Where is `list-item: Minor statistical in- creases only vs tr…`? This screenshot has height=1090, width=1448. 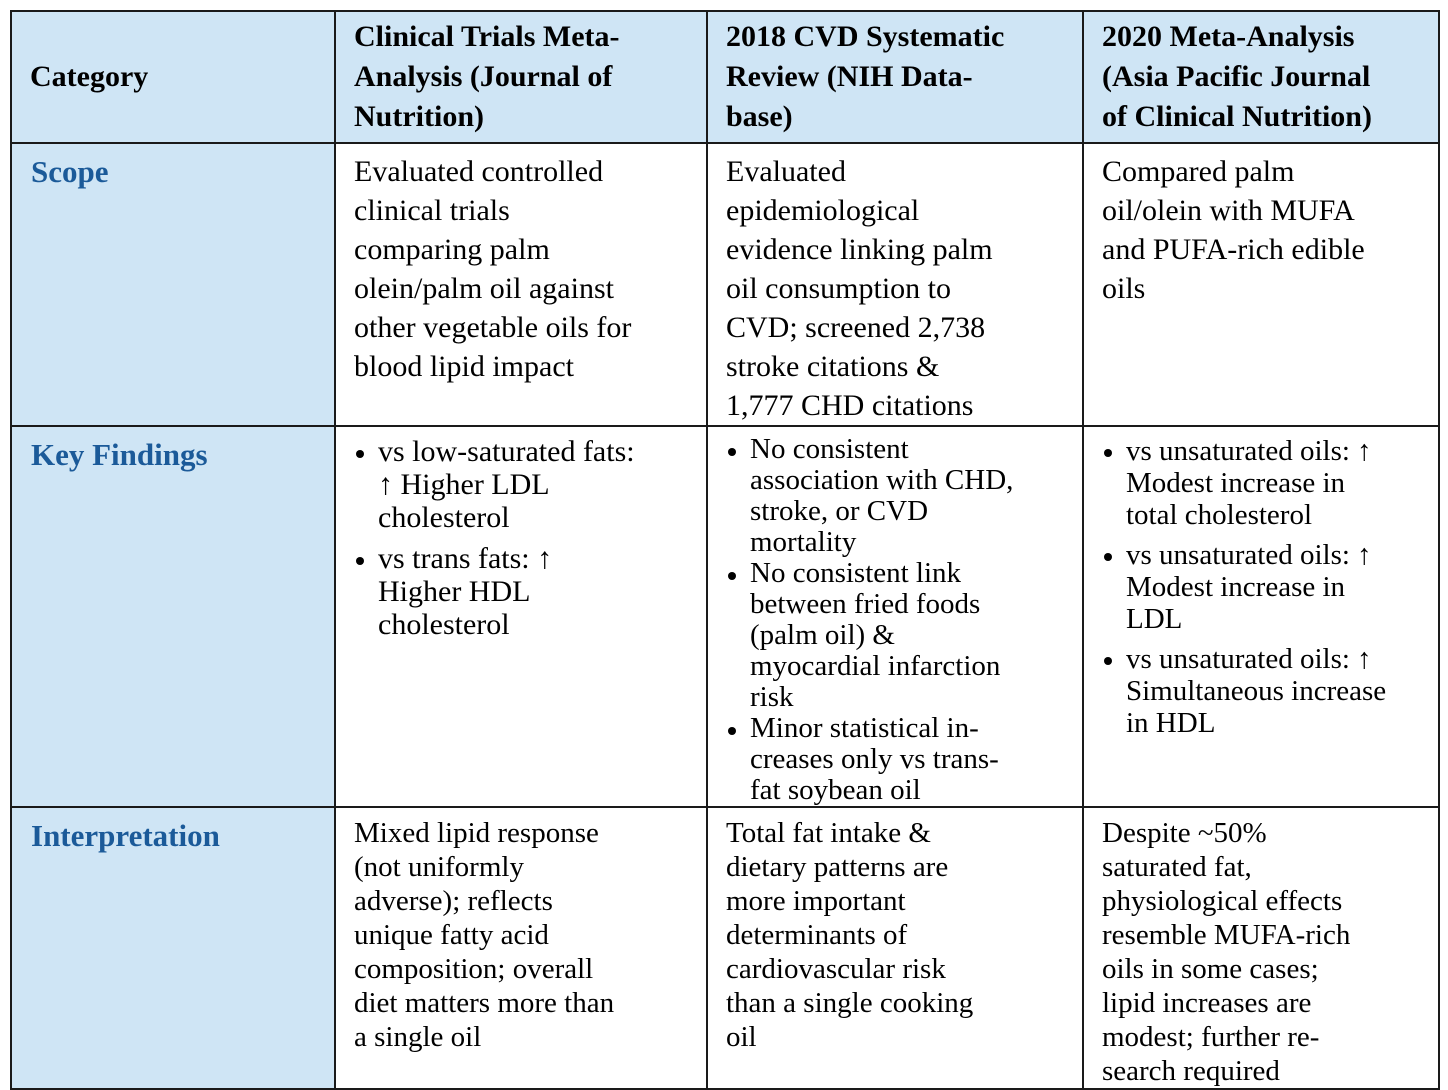 list-item: Minor statistical in- creases only vs tr… is located at coordinates (899, 759).